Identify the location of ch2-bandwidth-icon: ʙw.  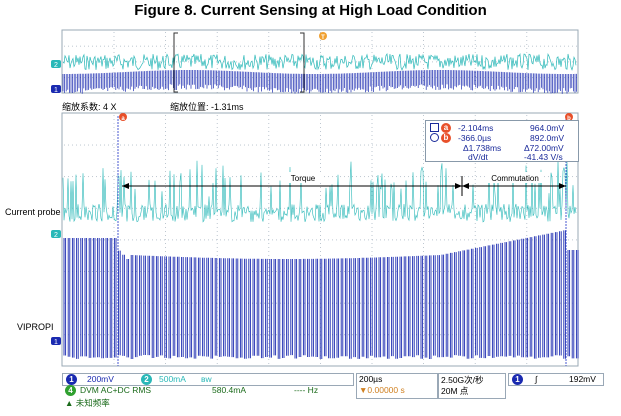
(206, 379).